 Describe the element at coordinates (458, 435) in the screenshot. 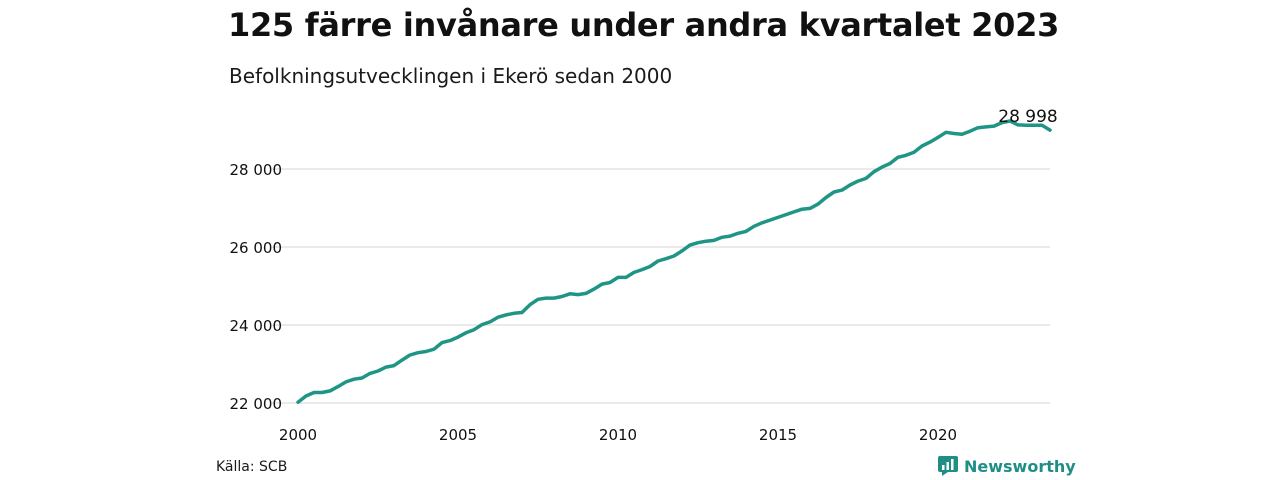

I see `x-tick-label: 2005` at that location.